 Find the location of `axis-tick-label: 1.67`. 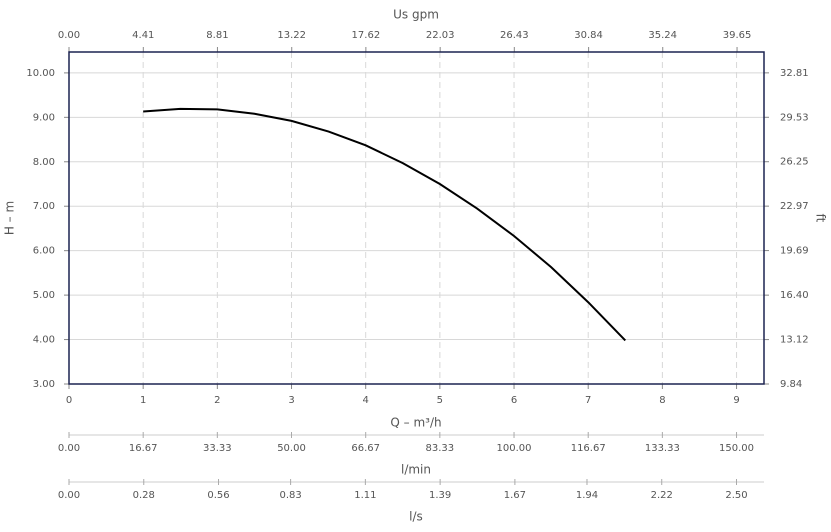

axis-tick-label: 1.67 is located at coordinates (515, 495).